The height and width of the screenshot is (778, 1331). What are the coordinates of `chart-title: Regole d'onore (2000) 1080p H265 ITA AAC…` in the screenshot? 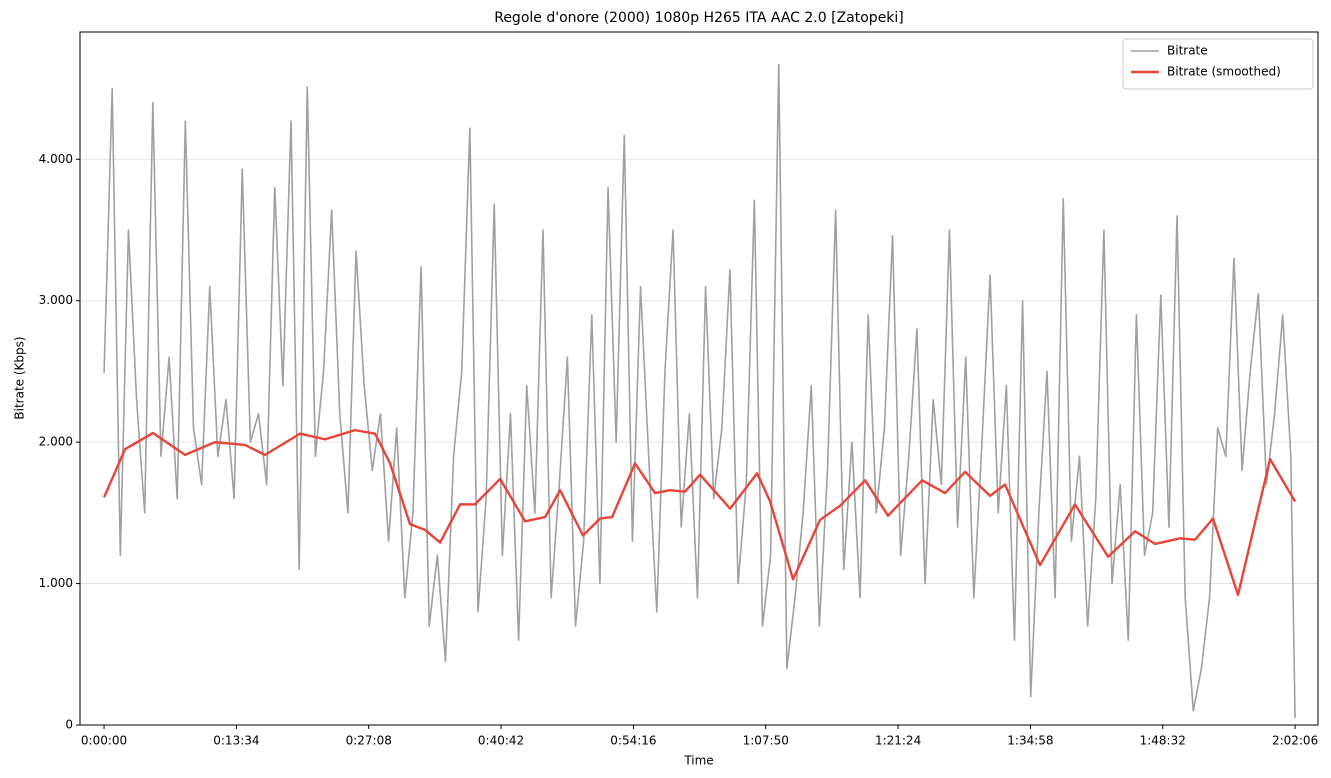 It's located at (699, 18).